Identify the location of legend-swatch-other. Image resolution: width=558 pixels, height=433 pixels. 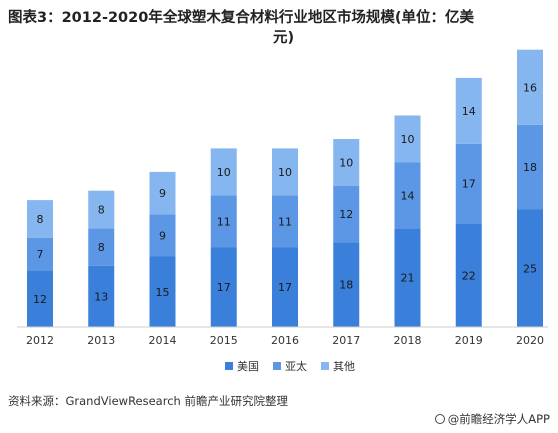
(325, 366).